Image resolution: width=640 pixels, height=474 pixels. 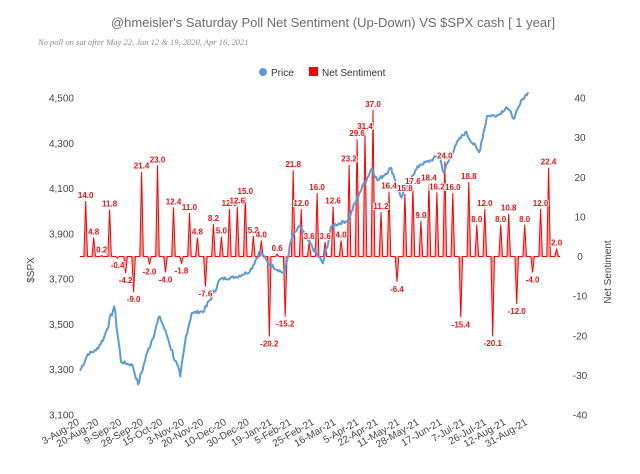 I want to click on sentiment-data-label: -12.0, so click(x=517, y=311).